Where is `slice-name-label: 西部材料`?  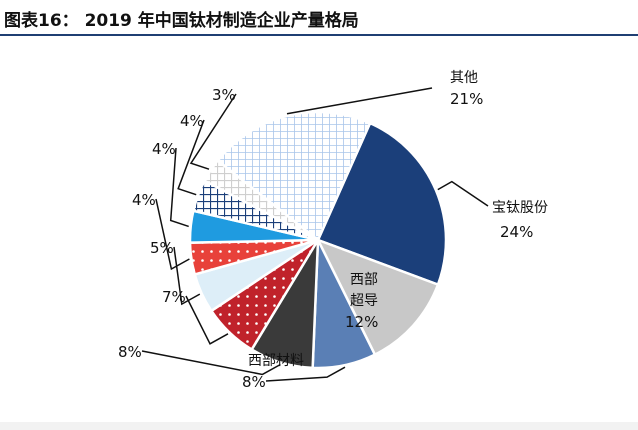
slice-name-label: 西部材料 is located at coordinates (276, 361).